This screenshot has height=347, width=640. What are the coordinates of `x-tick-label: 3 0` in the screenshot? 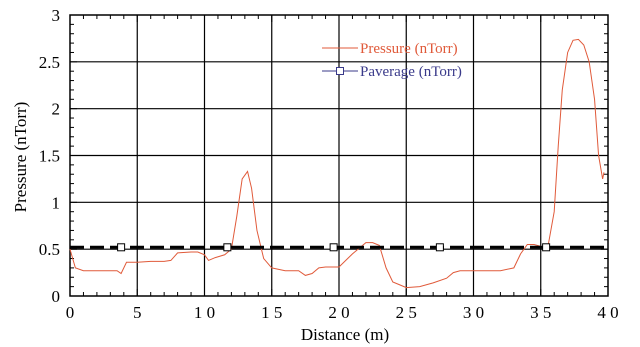 It's located at (473, 312).